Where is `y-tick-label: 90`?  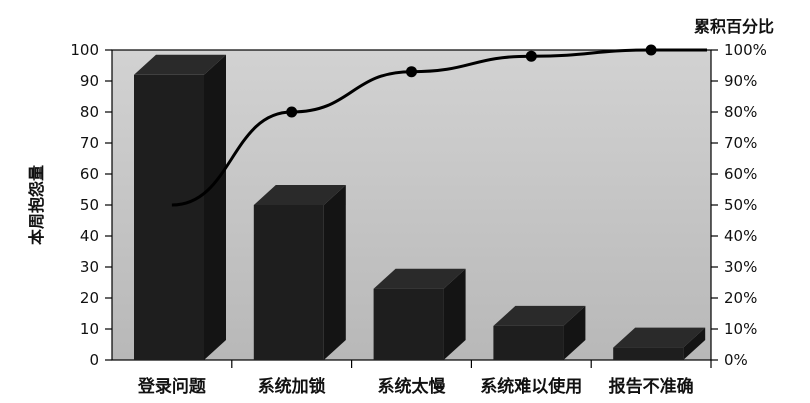 y-tick-label: 90 is located at coordinates (89, 81).